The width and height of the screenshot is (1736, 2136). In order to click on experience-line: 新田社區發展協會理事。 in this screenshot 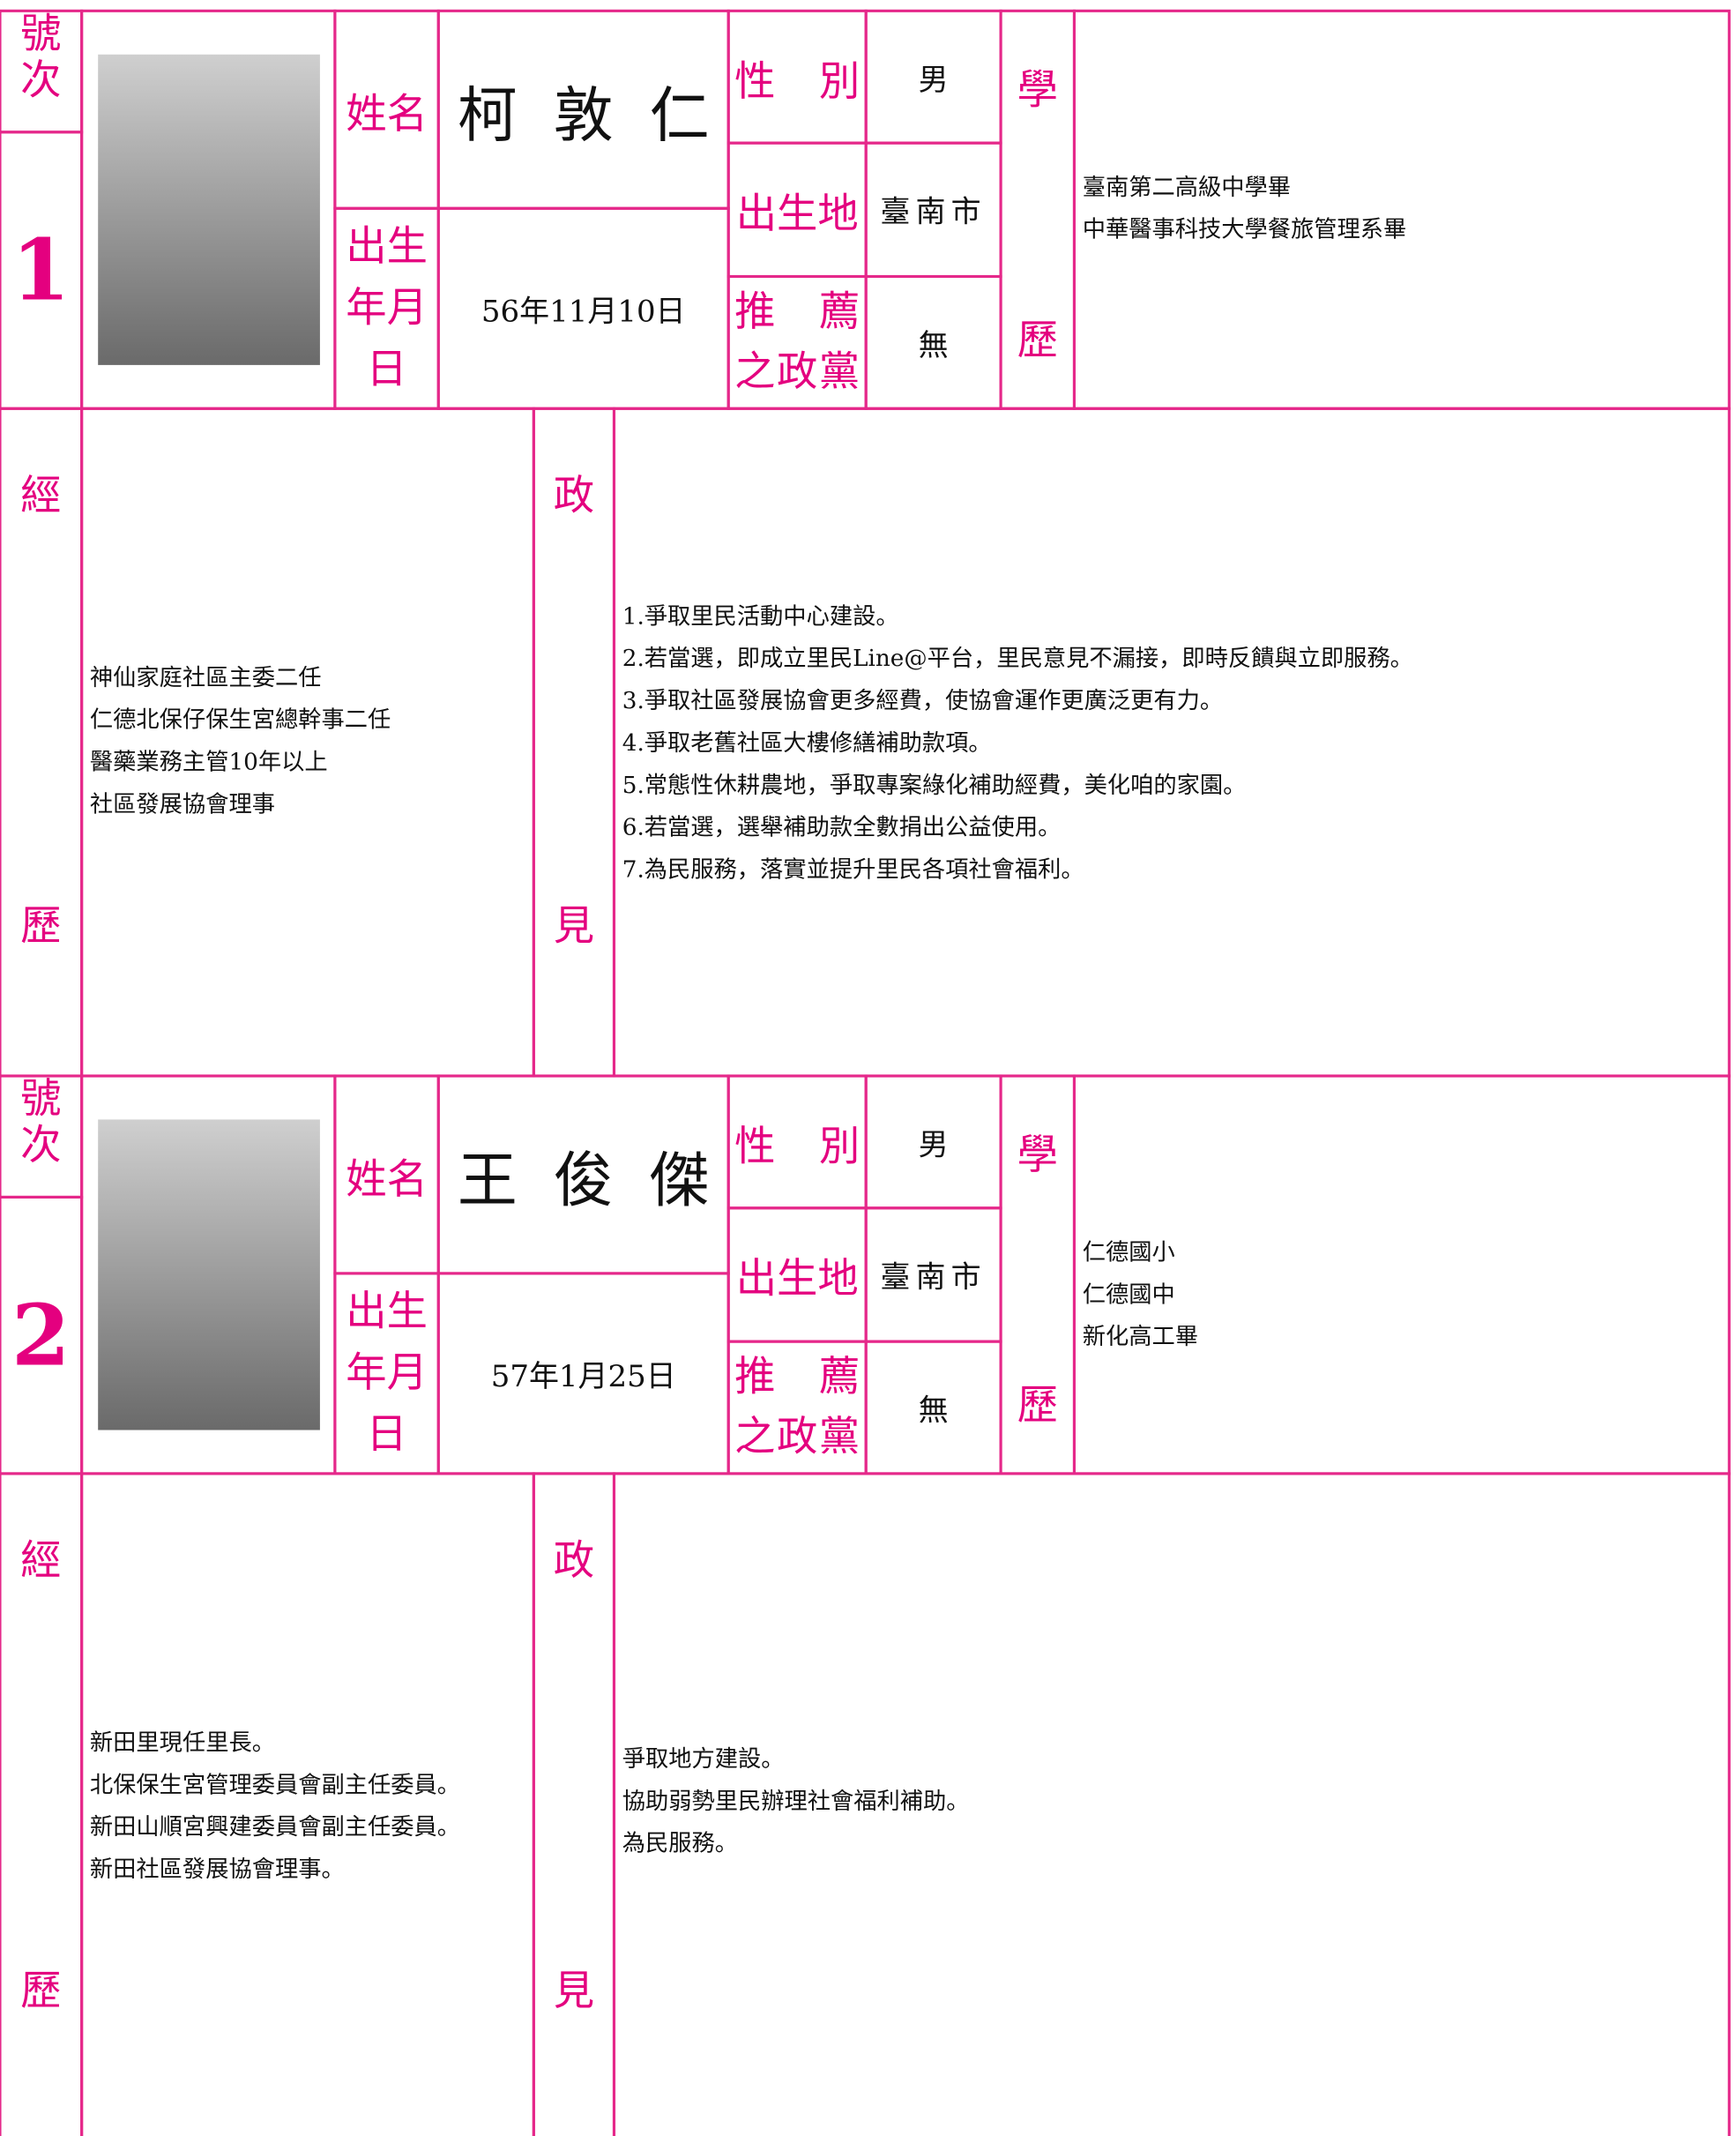, I will do `click(217, 1870)`.